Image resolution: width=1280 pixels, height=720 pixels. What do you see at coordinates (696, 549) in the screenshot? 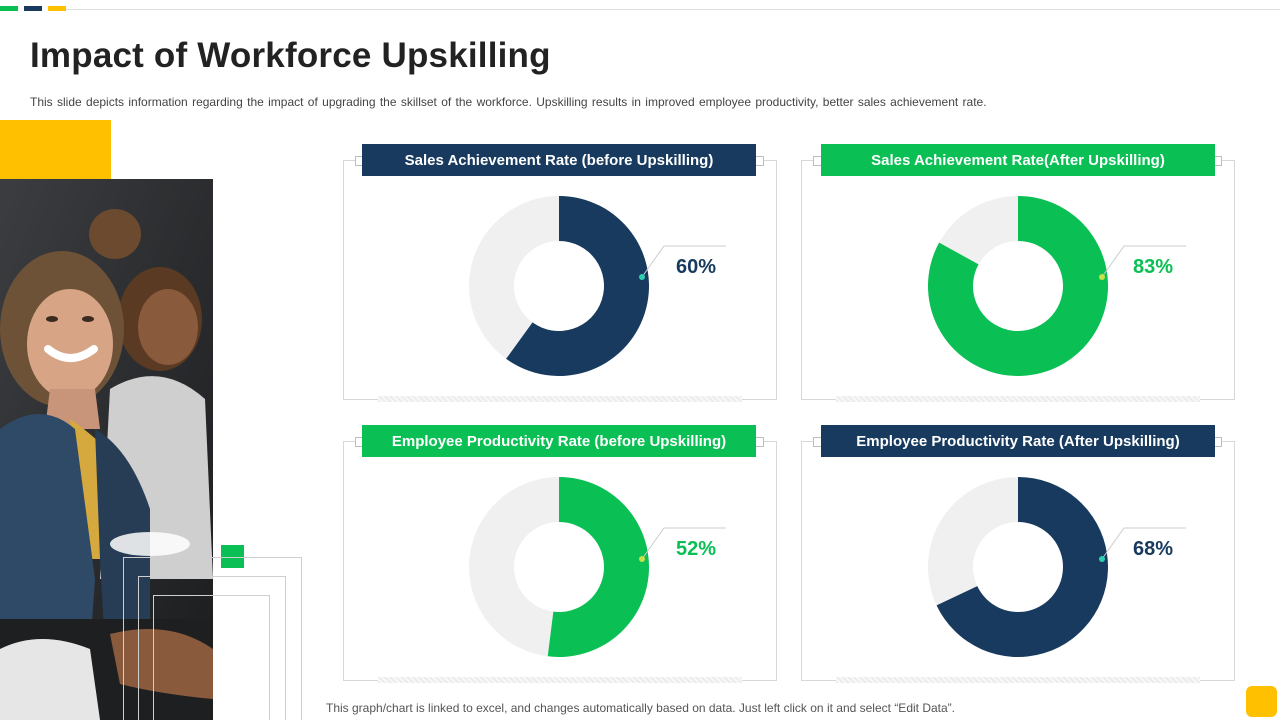
I see `value-label-productivity-before: 52%` at bounding box center [696, 549].